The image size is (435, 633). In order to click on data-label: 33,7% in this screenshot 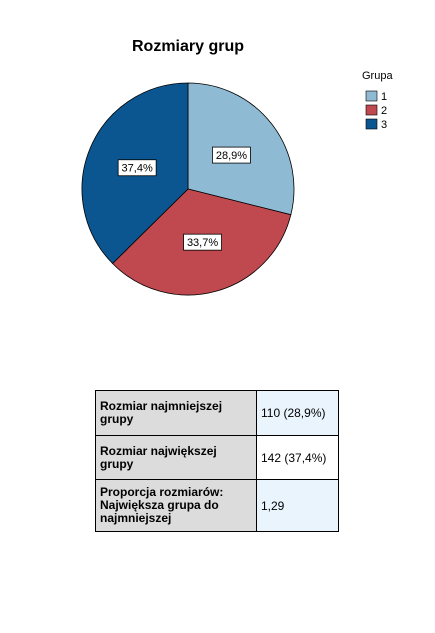, I will do `click(202, 243)`.